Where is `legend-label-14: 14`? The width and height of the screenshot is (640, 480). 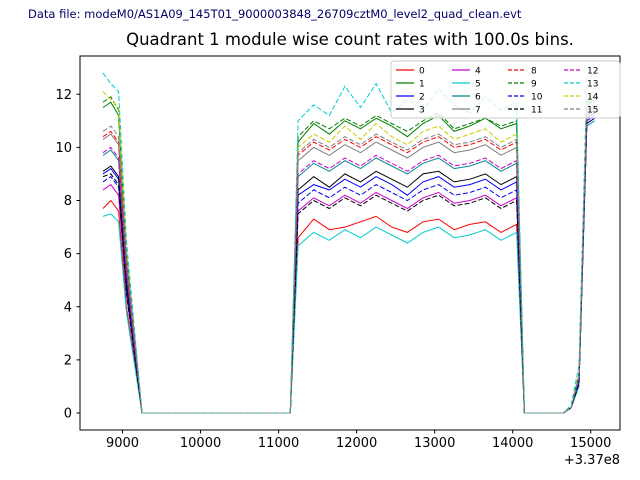 legend-label-14: 14 is located at coordinates (593, 98).